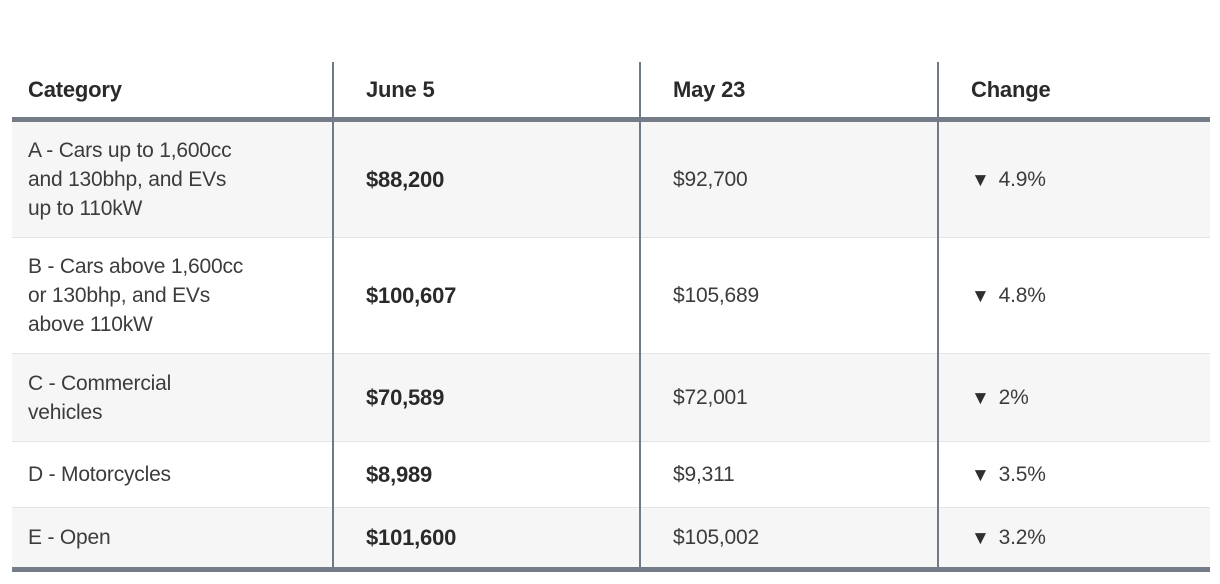  Describe the element at coordinates (399, 474) in the screenshot. I see `june5-price: $8,989` at that location.